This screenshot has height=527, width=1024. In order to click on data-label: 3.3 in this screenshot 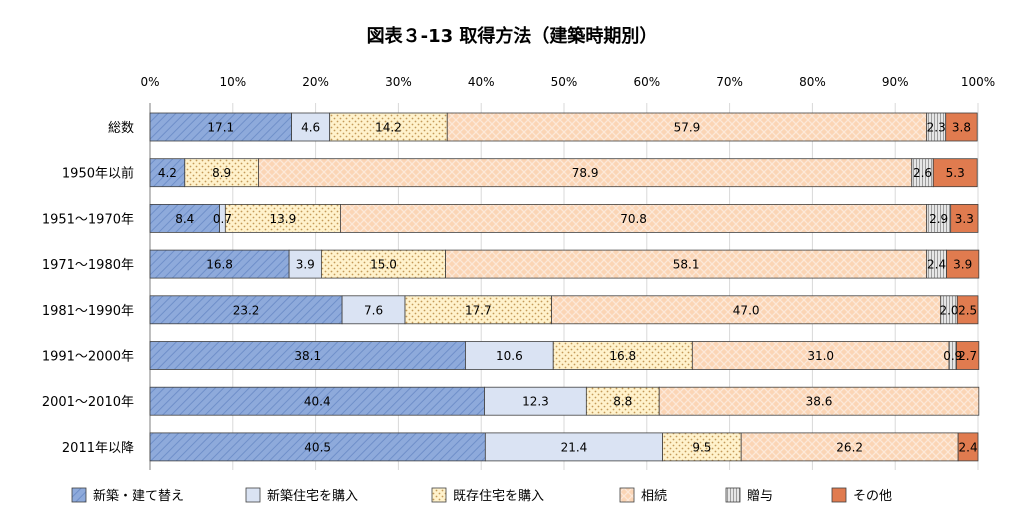, I will do `click(964, 219)`.